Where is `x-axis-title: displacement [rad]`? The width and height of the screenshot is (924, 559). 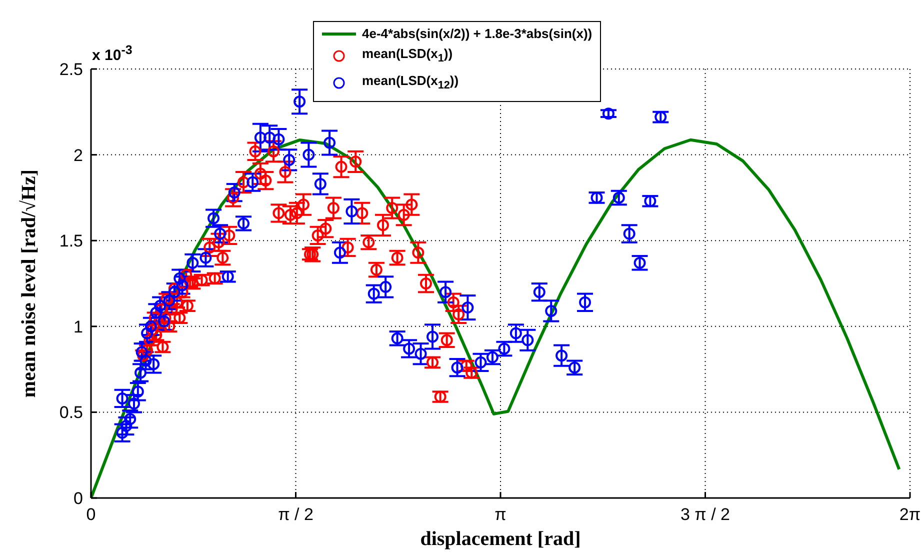 x-axis-title: displacement [rad] is located at coordinates (500, 539).